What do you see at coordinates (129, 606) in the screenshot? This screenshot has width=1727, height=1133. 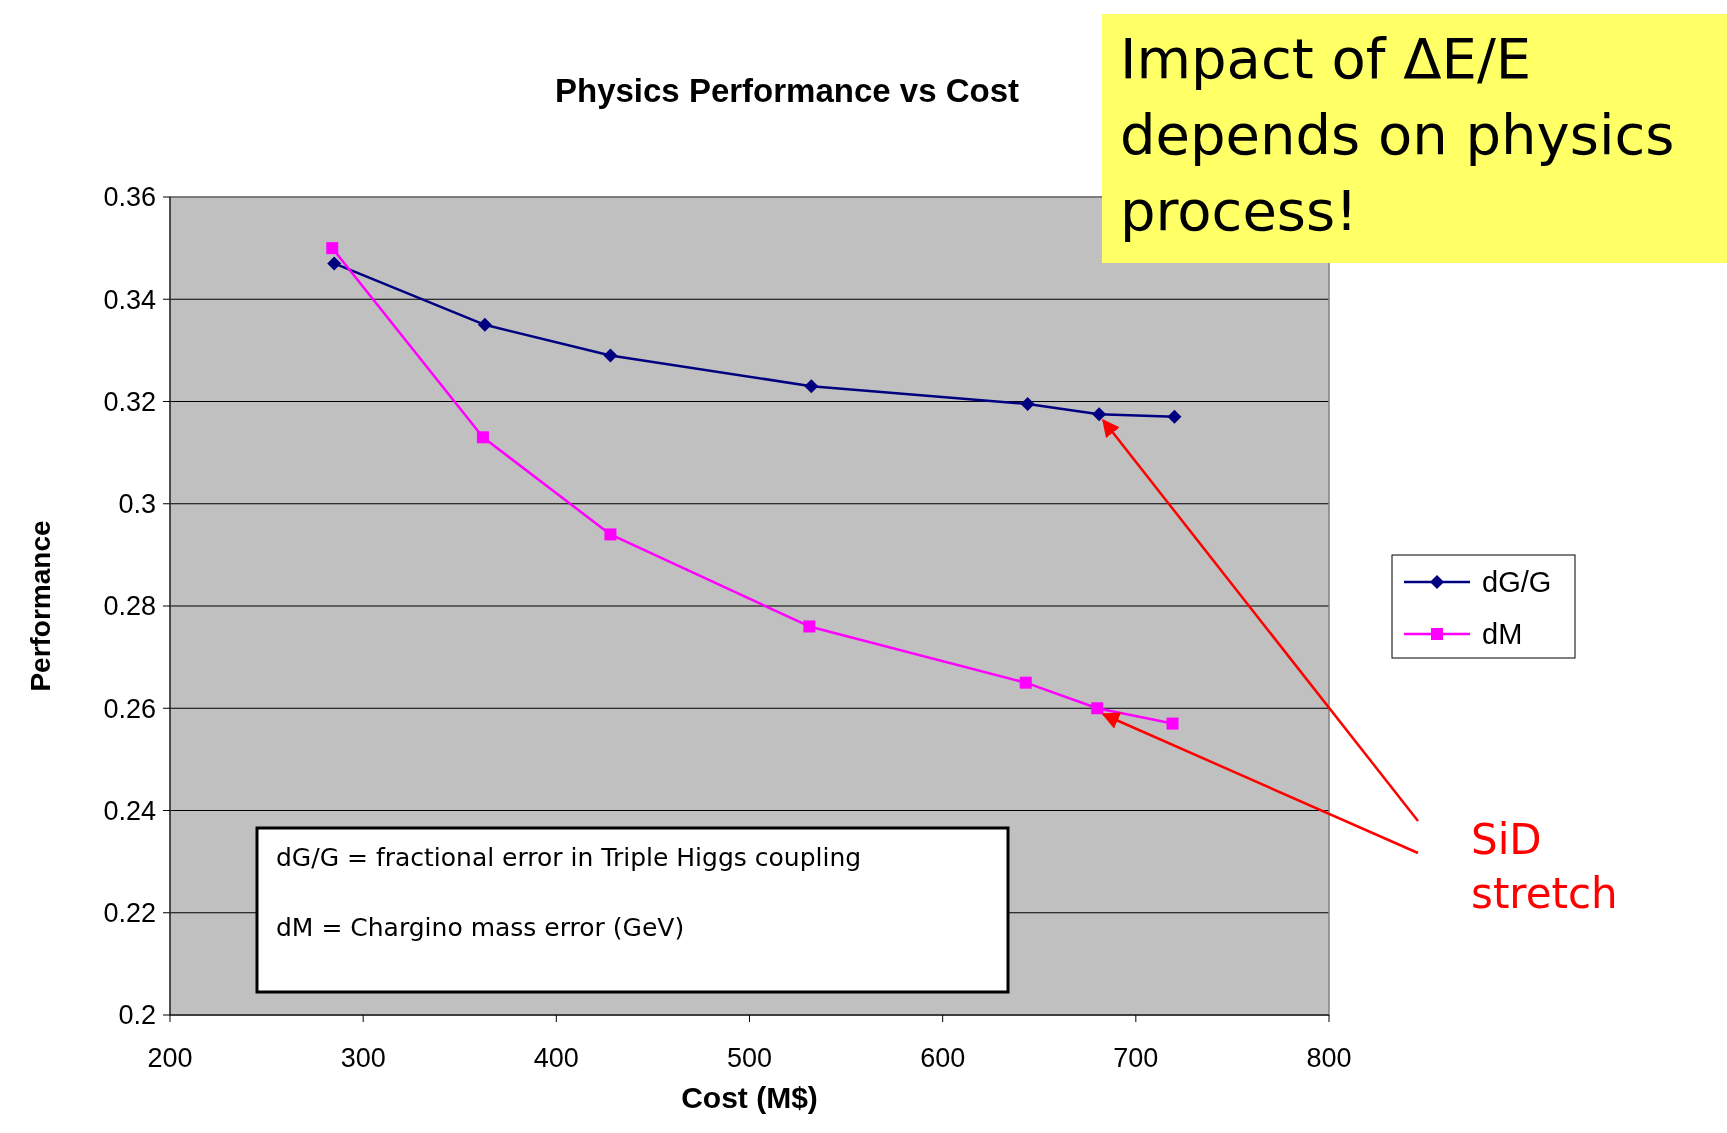 I see `y-tick-label: 0.28` at bounding box center [129, 606].